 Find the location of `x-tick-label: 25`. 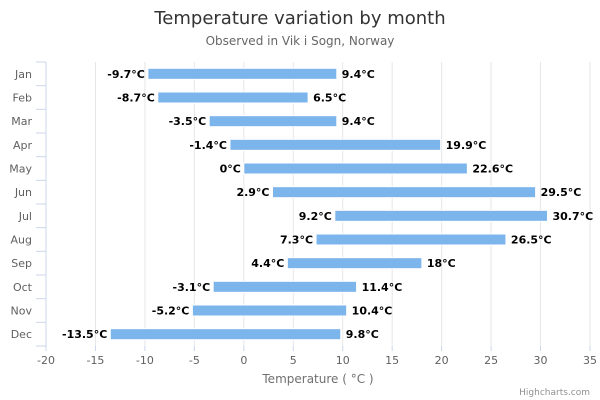

x-tick-label: 25 is located at coordinates (491, 360).